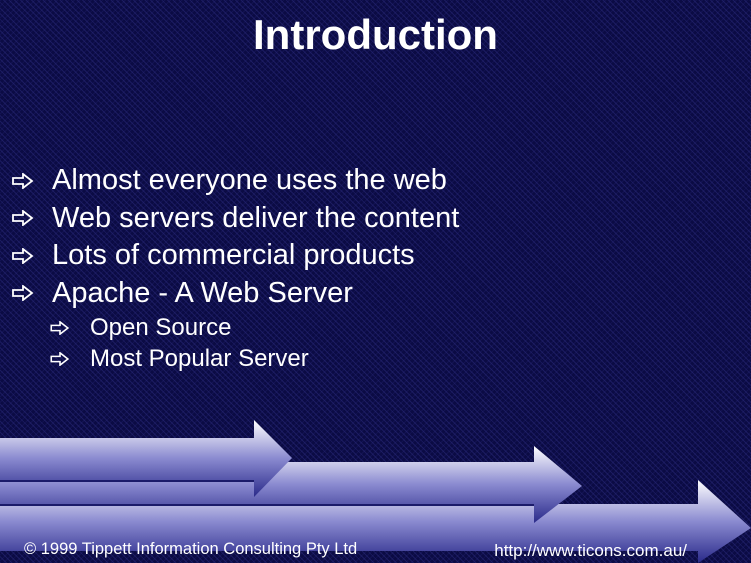 This screenshot has width=751, height=563. I want to click on bullet-text: Web servers deliver the content, so click(256, 217).